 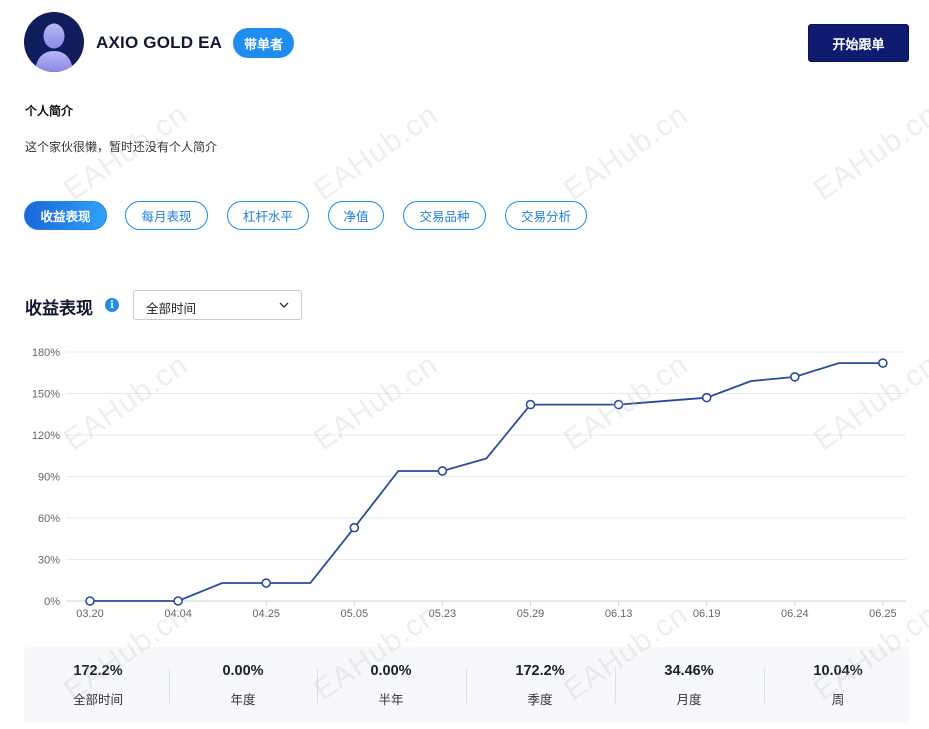 I want to click on stat-label: 年度, so click(x=243, y=699).